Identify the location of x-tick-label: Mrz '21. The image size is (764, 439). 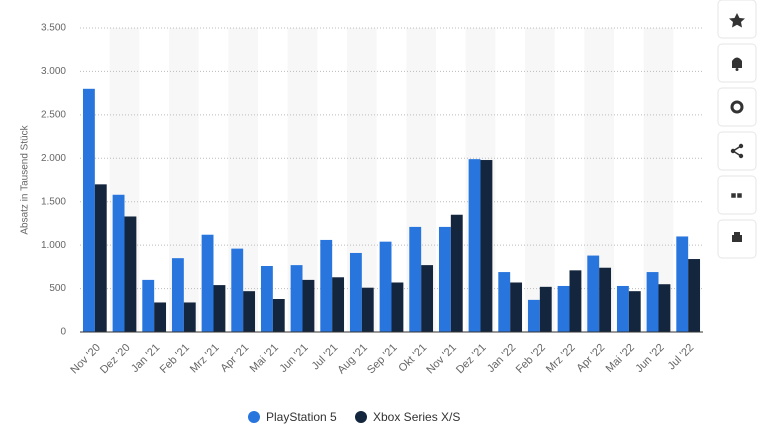
(205, 359).